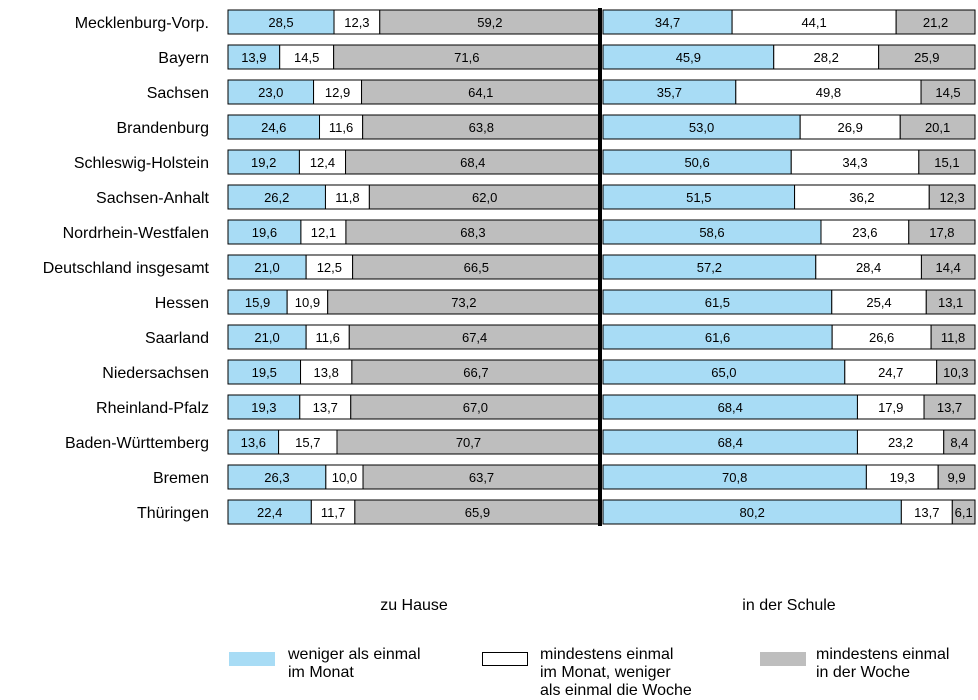 The image size is (978, 700). What do you see at coordinates (276, 197) in the screenshot?
I see `data-label: 26,2` at bounding box center [276, 197].